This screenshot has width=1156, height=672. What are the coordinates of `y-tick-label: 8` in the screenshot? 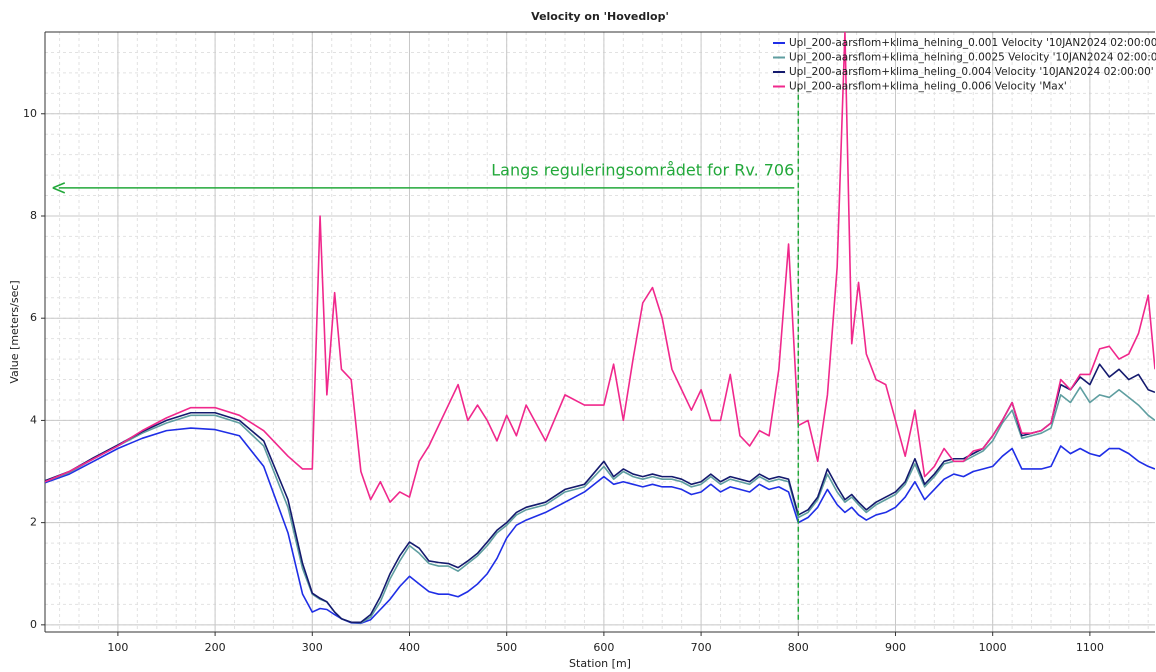 It's located at (33, 215).